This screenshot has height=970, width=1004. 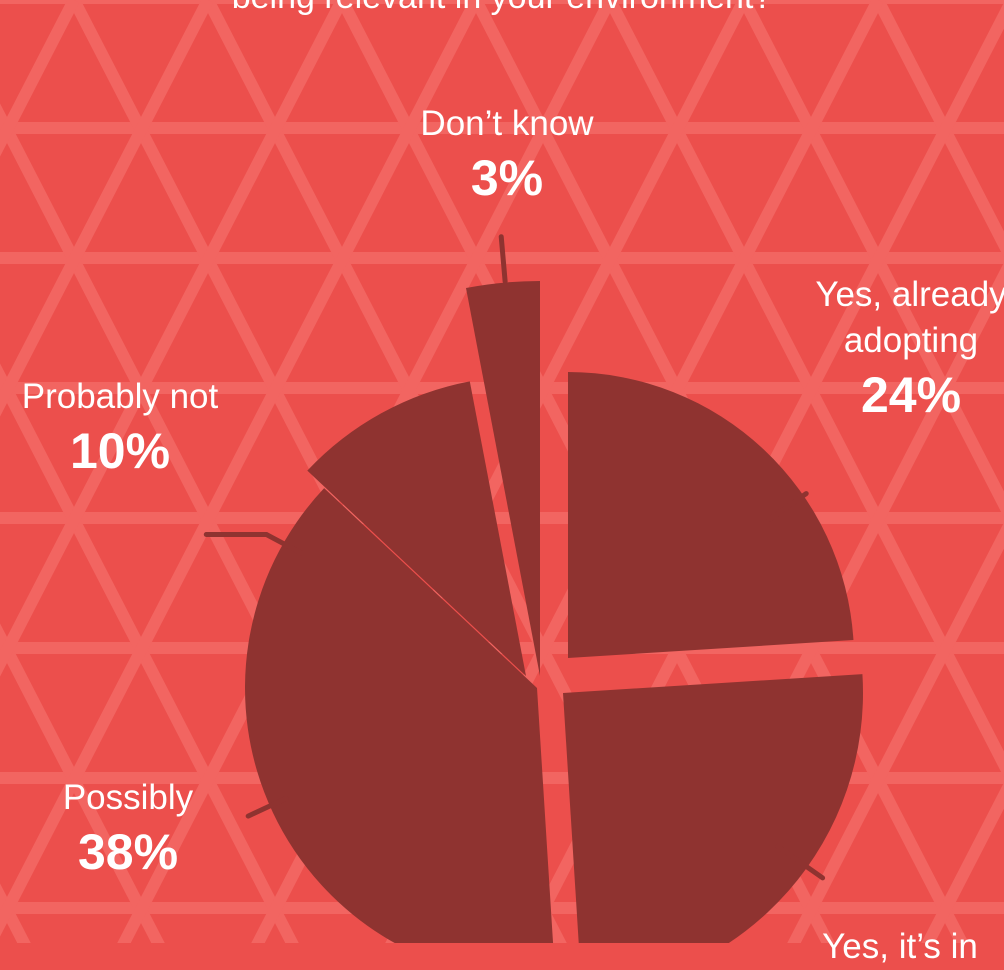 What do you see at coordinates (800, 862) in the screenshot?
I see `leader-yes-its-in` at bounding box center [800, 862].